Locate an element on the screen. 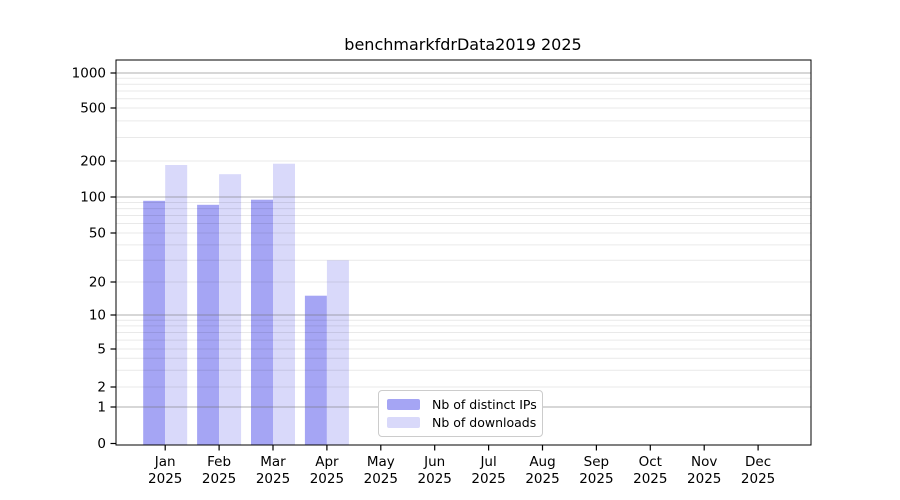  x-tick-label: Aug 2025 is located at coordinates (542, 470).